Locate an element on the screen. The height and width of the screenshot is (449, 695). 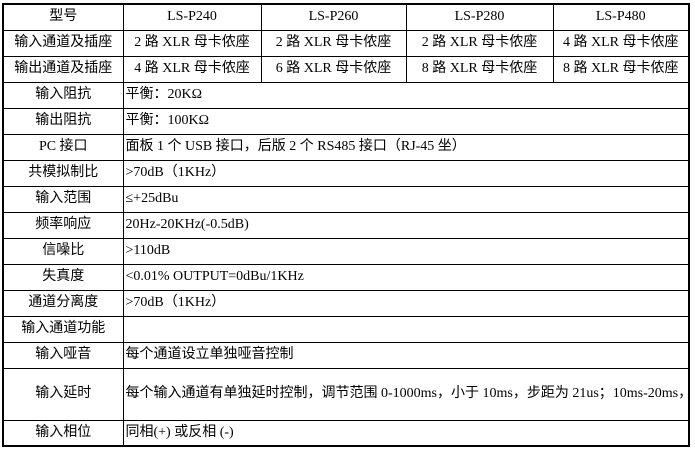
table-row: 频率响应 20Hz-20KHz(-0.5dB) is located at coordinates (346, 225).